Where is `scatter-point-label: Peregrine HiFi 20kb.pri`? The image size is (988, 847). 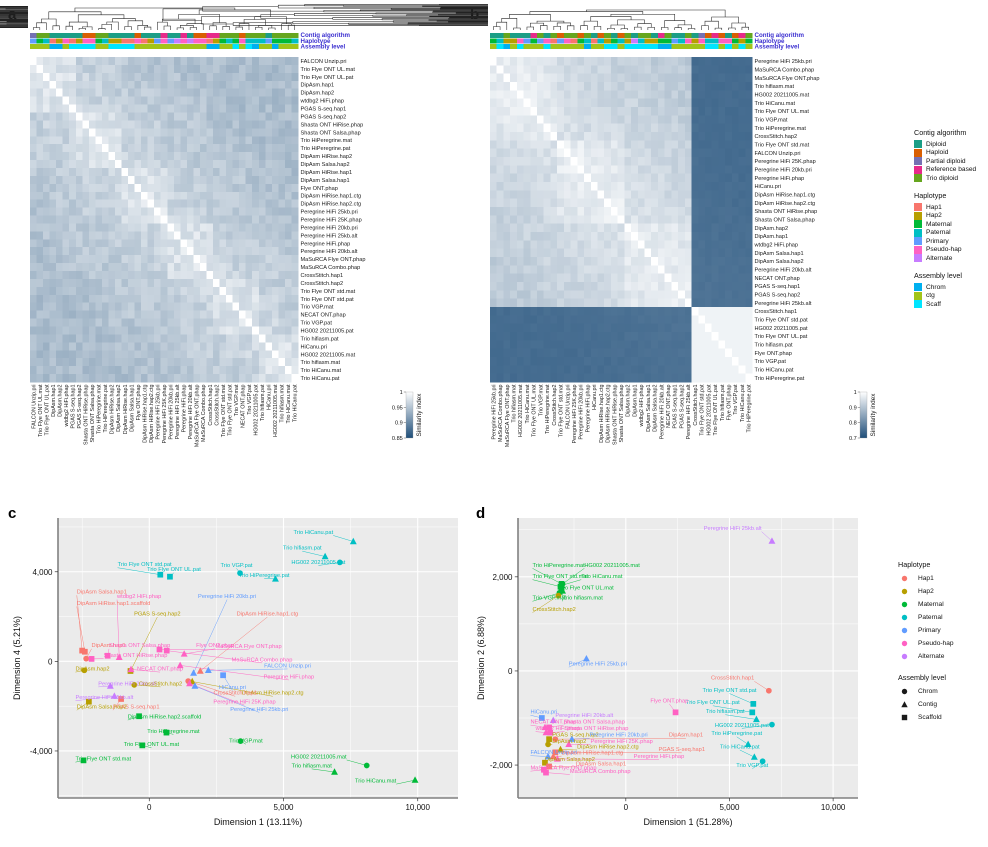 scatter-point-label: Peregrine HiFi 20kb.pri is located at coordinates (619, 736).